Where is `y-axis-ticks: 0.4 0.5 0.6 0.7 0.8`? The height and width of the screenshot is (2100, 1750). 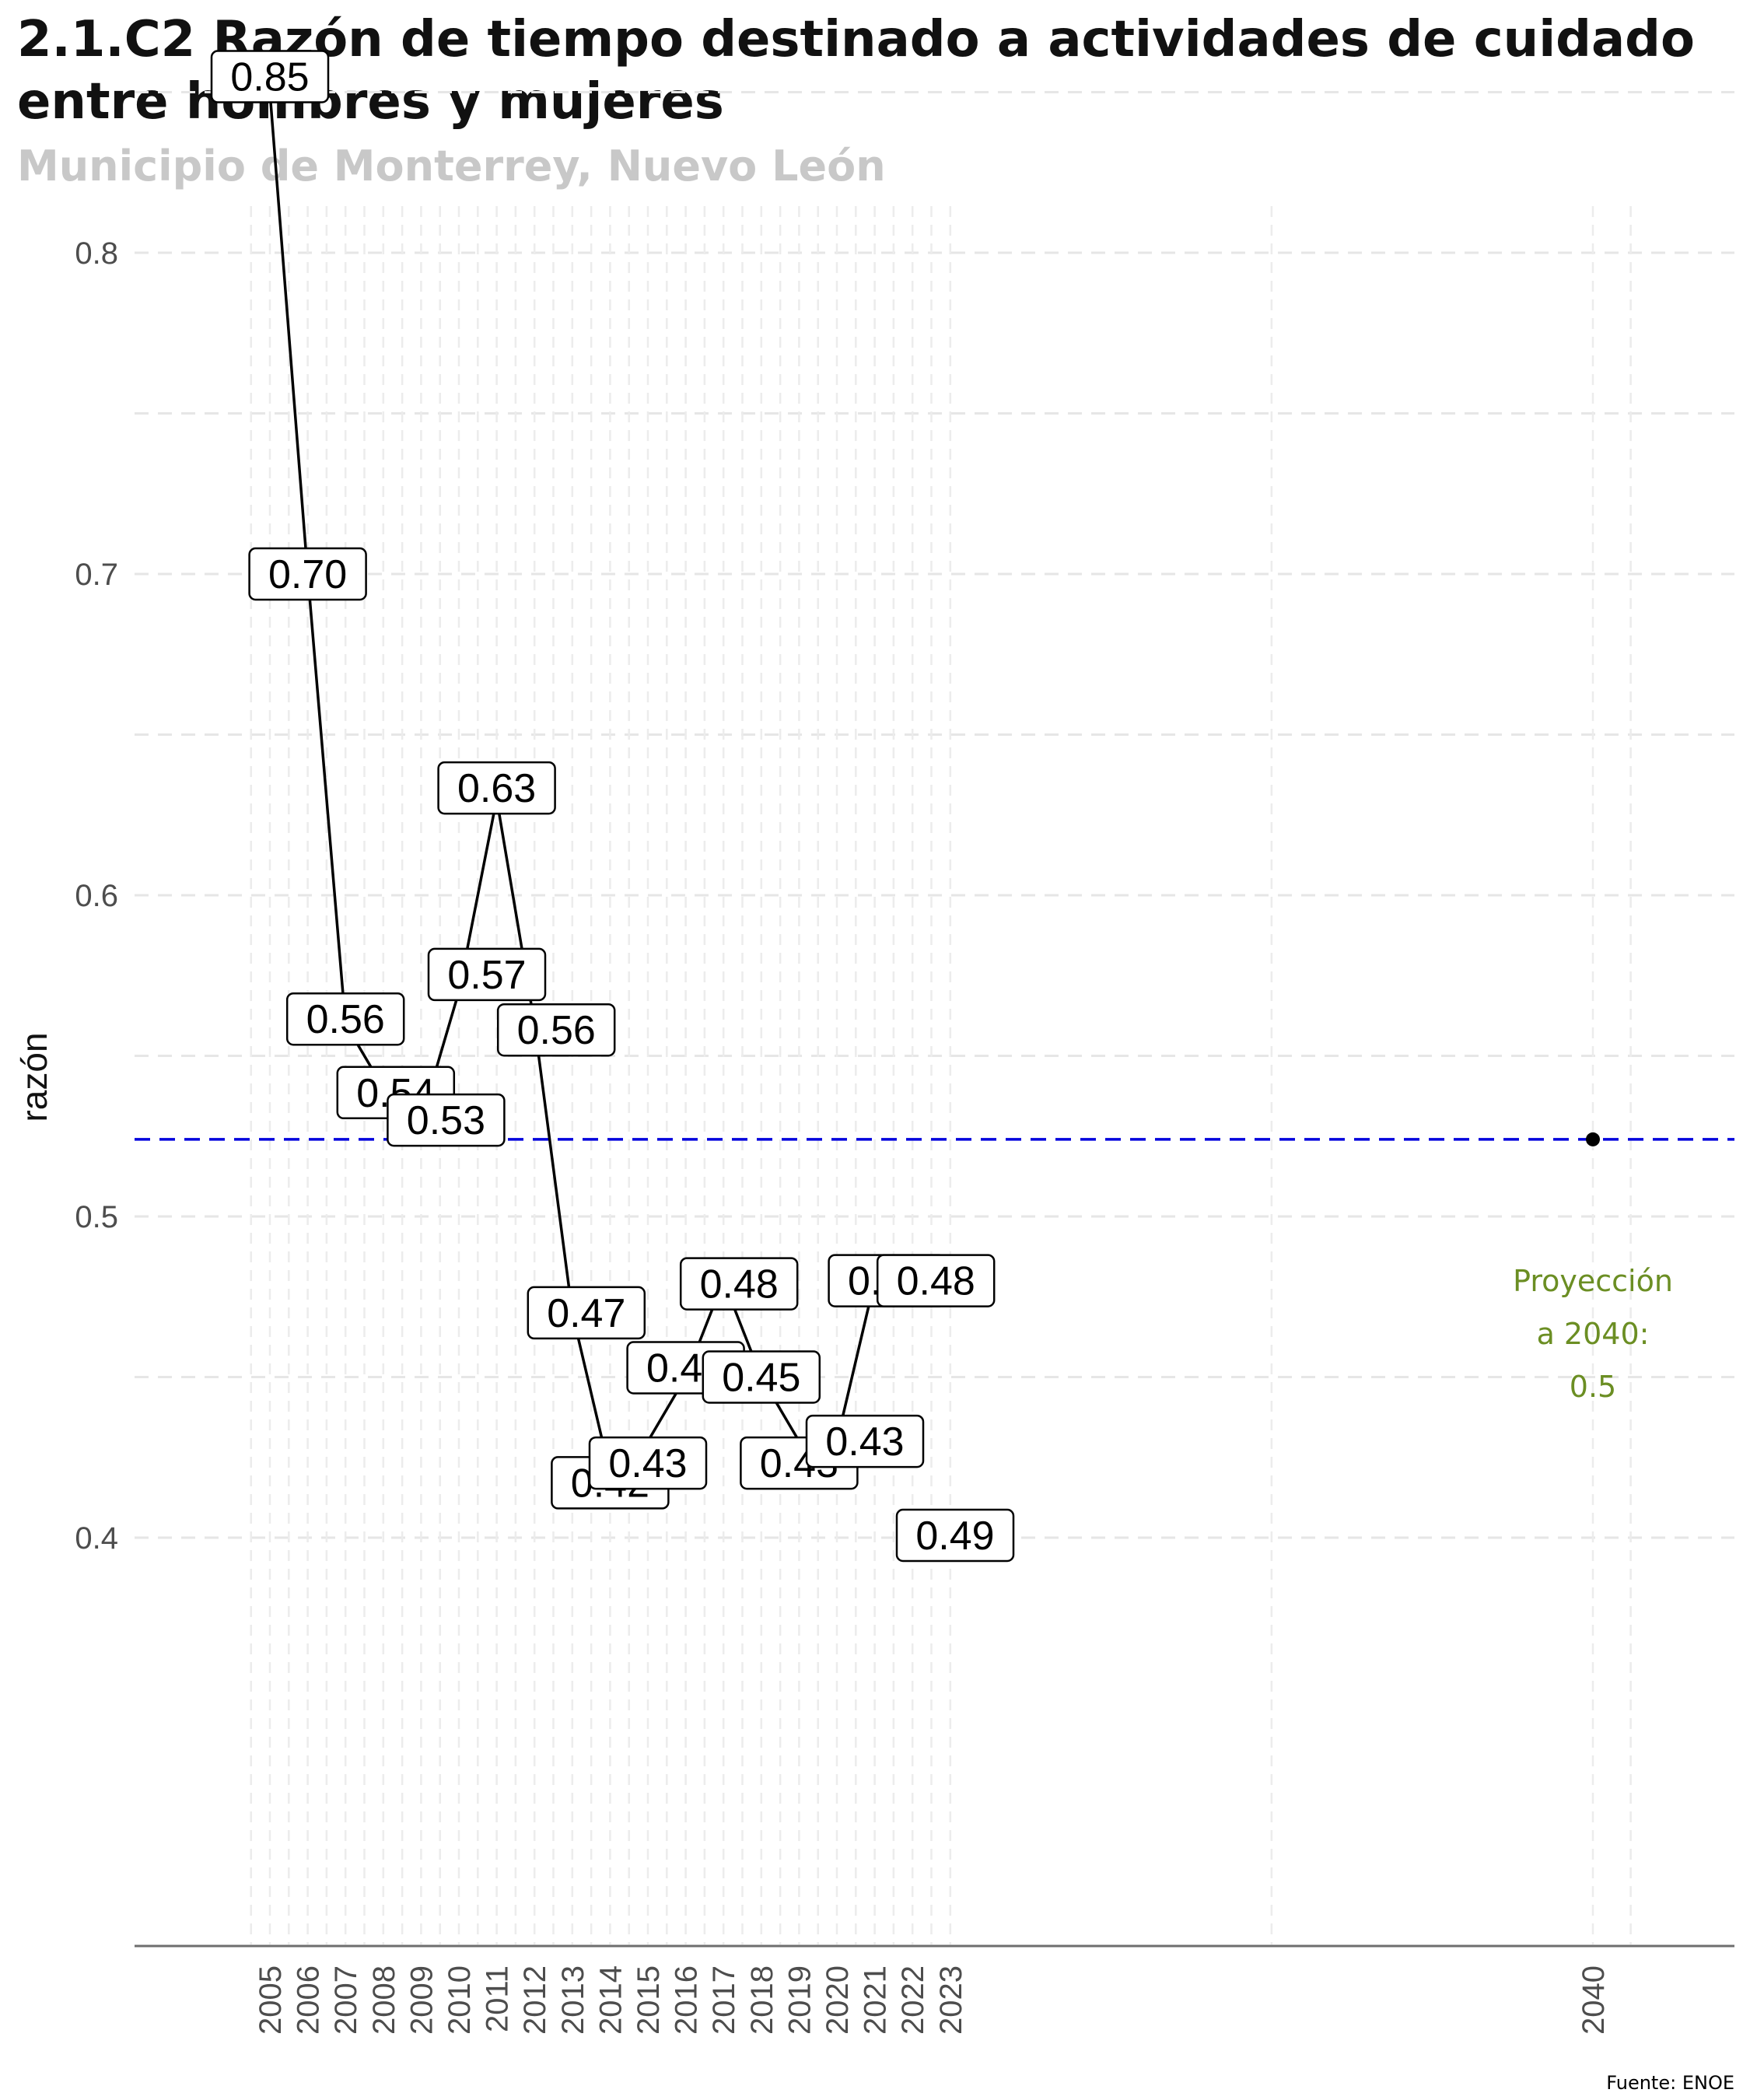
y-axis-ticks: 0.4 0.5 0.6 0.7 0.8 is located at coordinates (97, 896).